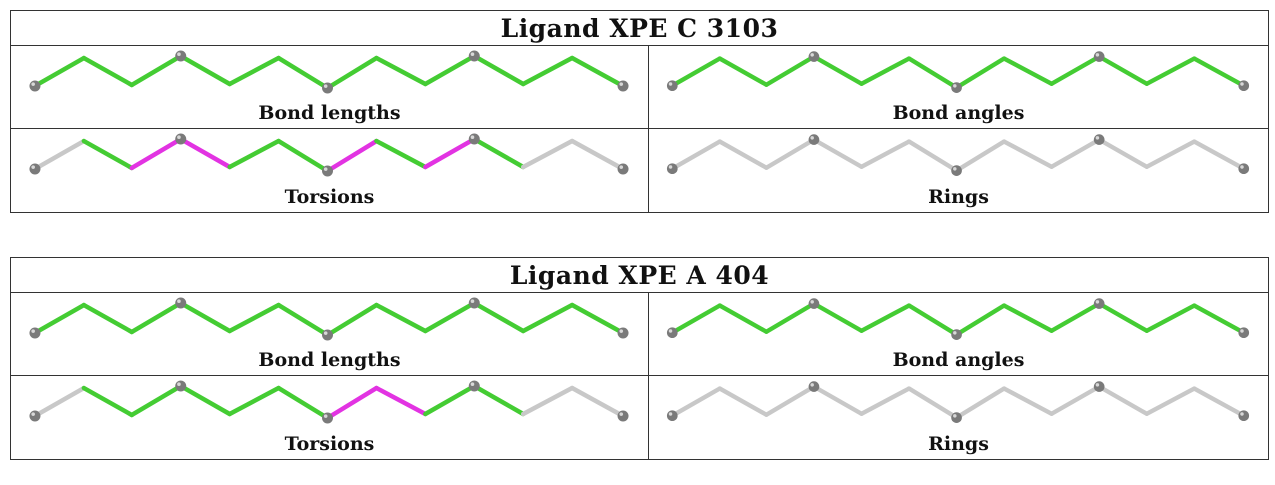 This screenshot has width=1275, height=485. Describe the element at coordinates (958, 360) in the screenshot. I see `panel-label: Bond angles` at that location.